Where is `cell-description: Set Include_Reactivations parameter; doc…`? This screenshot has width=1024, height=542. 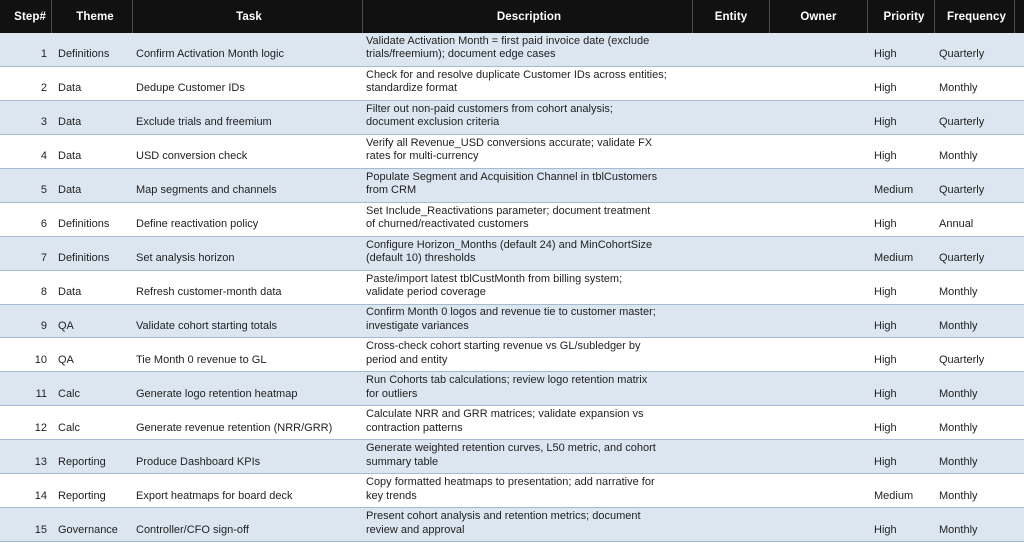
cell-description: Set Include_Reactivations parameter; doc… is located at coordinates (508, 217).